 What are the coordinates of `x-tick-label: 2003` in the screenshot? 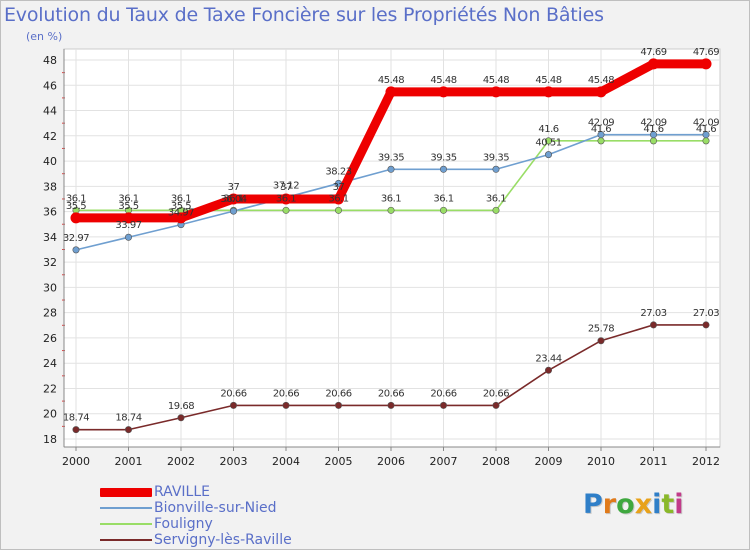 It's located at (234, 461).